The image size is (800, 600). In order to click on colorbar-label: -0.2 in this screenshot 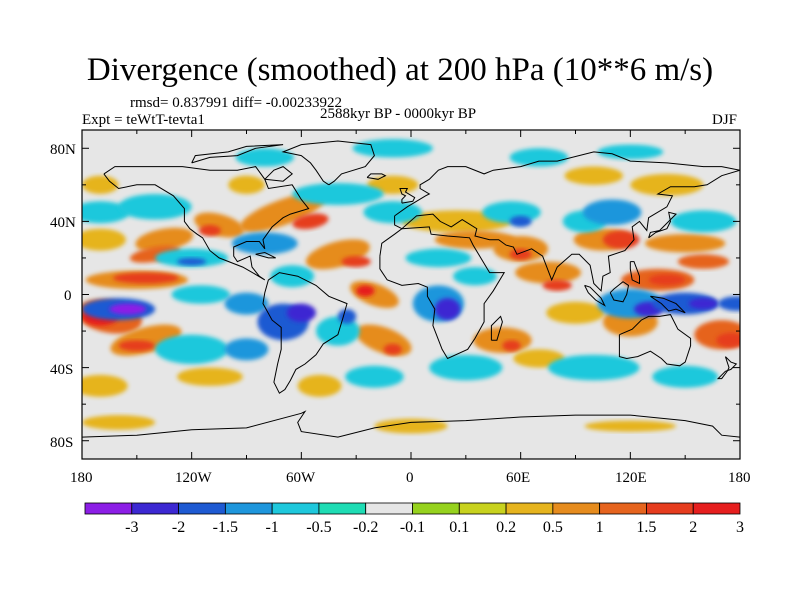, I will do `click(366, 527)`.